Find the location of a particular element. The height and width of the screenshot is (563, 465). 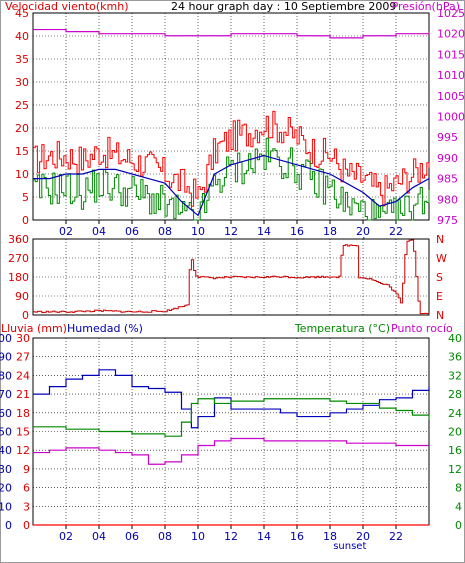

temperature-line is located at coordinates (231, 417).